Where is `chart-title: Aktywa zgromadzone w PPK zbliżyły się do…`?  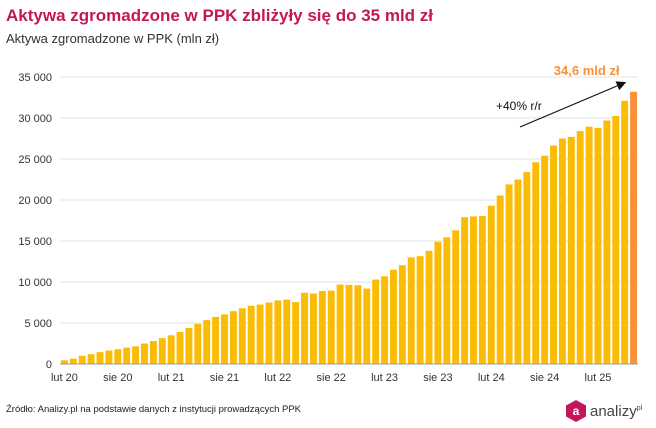 chart-title: Aktywa zgromadzone w PPK zbliżyły się do… is located at coordinates (219, 15).